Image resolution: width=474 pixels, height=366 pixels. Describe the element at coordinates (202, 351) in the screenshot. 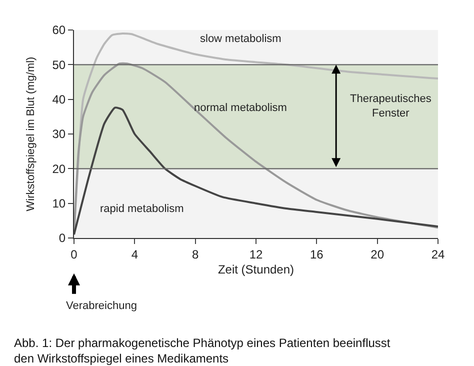

I see `caption: Abb. 1: Der pharmakogenetische Phänotyp eines Patienten beeinflusst den Wirkstoffspiegel eines Medikaments` at that location.